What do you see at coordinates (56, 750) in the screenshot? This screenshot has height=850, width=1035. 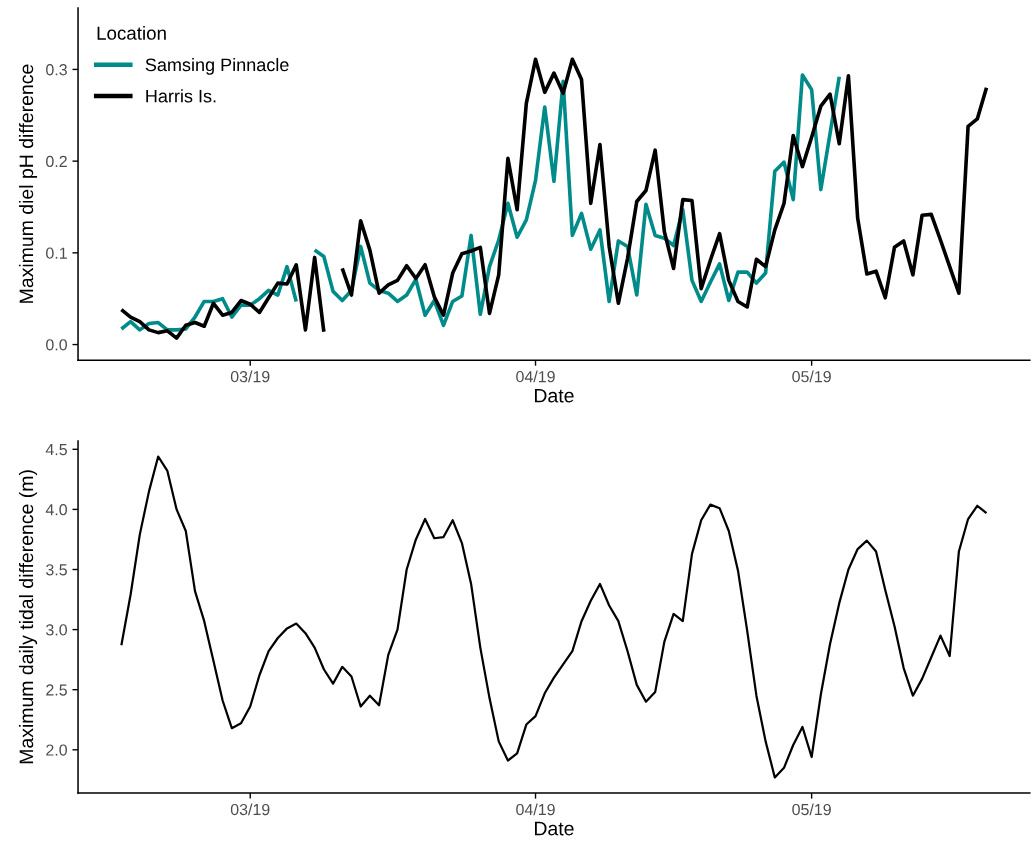 I see `y-tick-label: 2.0` at bounding box center [56, 750].